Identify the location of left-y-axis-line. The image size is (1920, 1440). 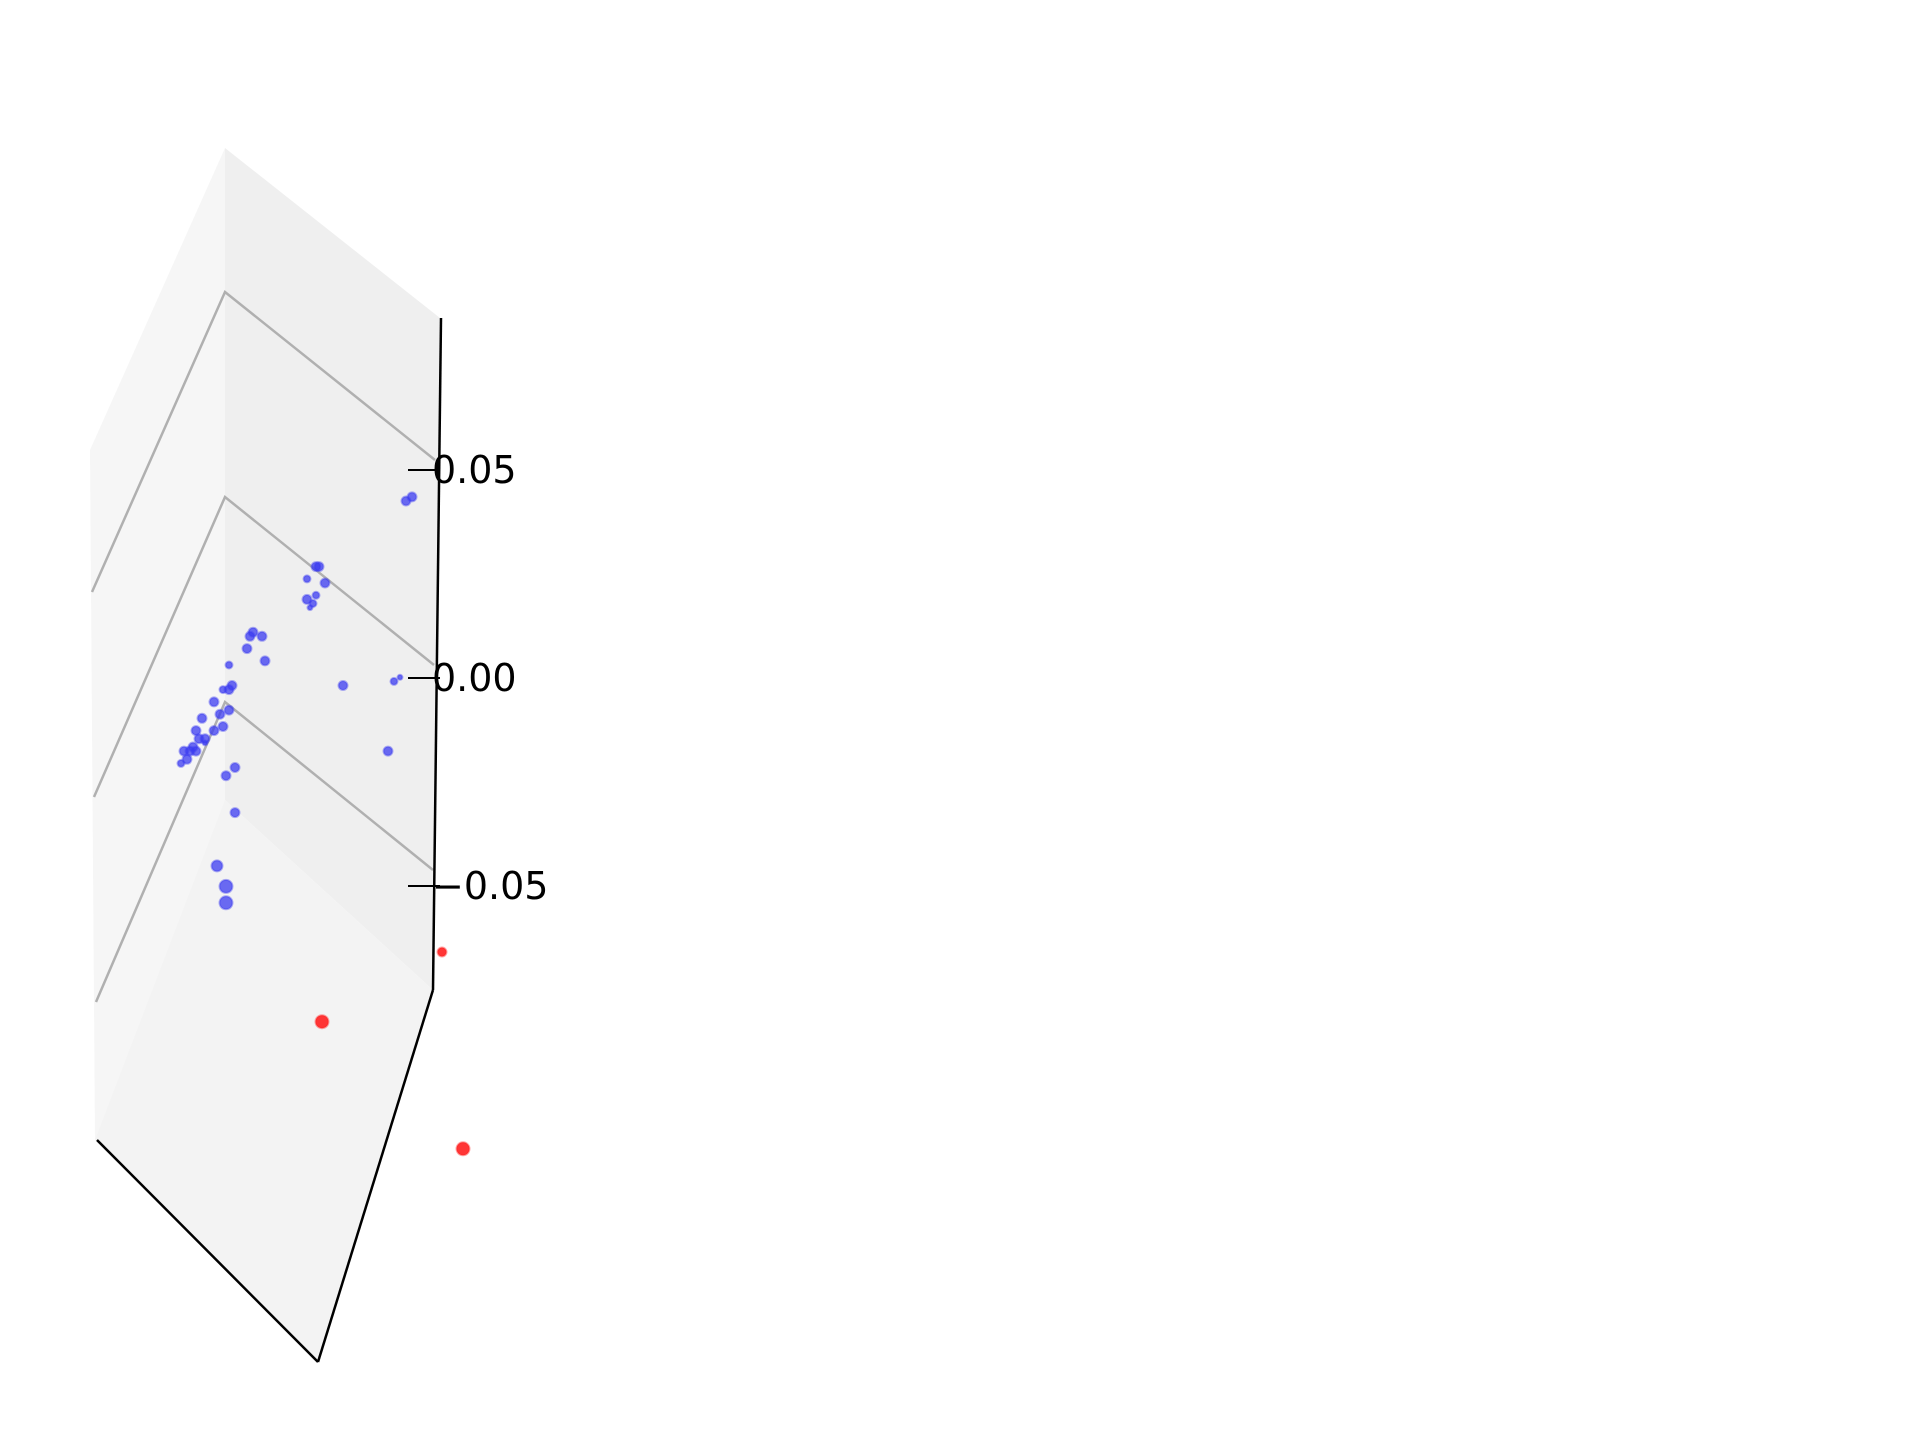
(207, 1251).